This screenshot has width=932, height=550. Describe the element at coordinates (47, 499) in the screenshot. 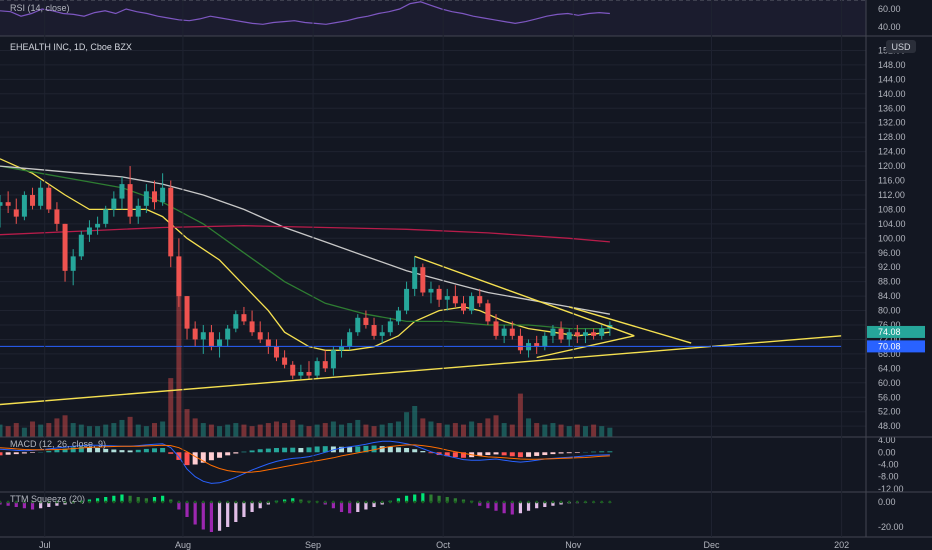

I see `ttm-squeeze-title: TTM Squeeze (20)` at that location.